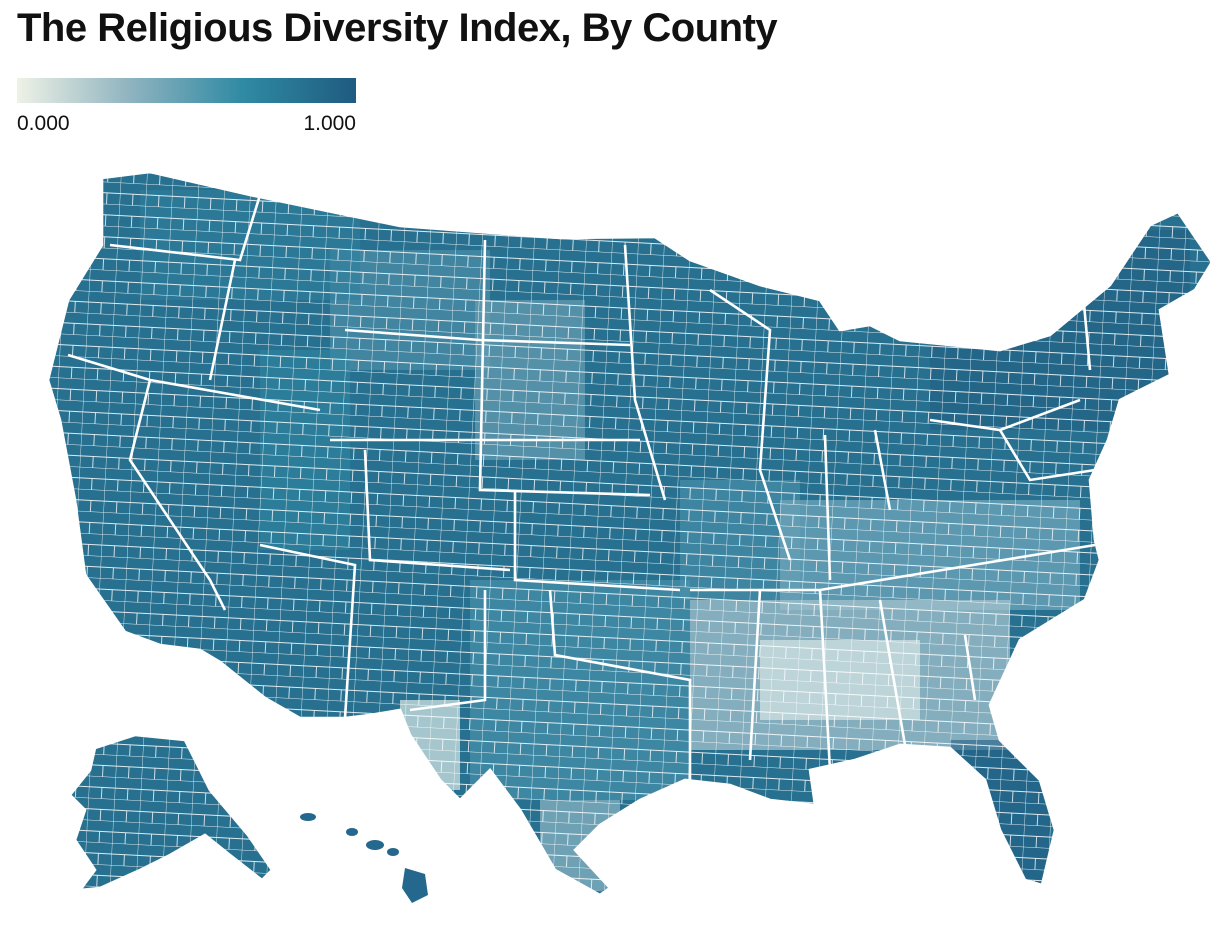 Image resolution: width=1230 pixels, height=928 pixels. I want to click on legend-gradient-bar, so click(186, 90).